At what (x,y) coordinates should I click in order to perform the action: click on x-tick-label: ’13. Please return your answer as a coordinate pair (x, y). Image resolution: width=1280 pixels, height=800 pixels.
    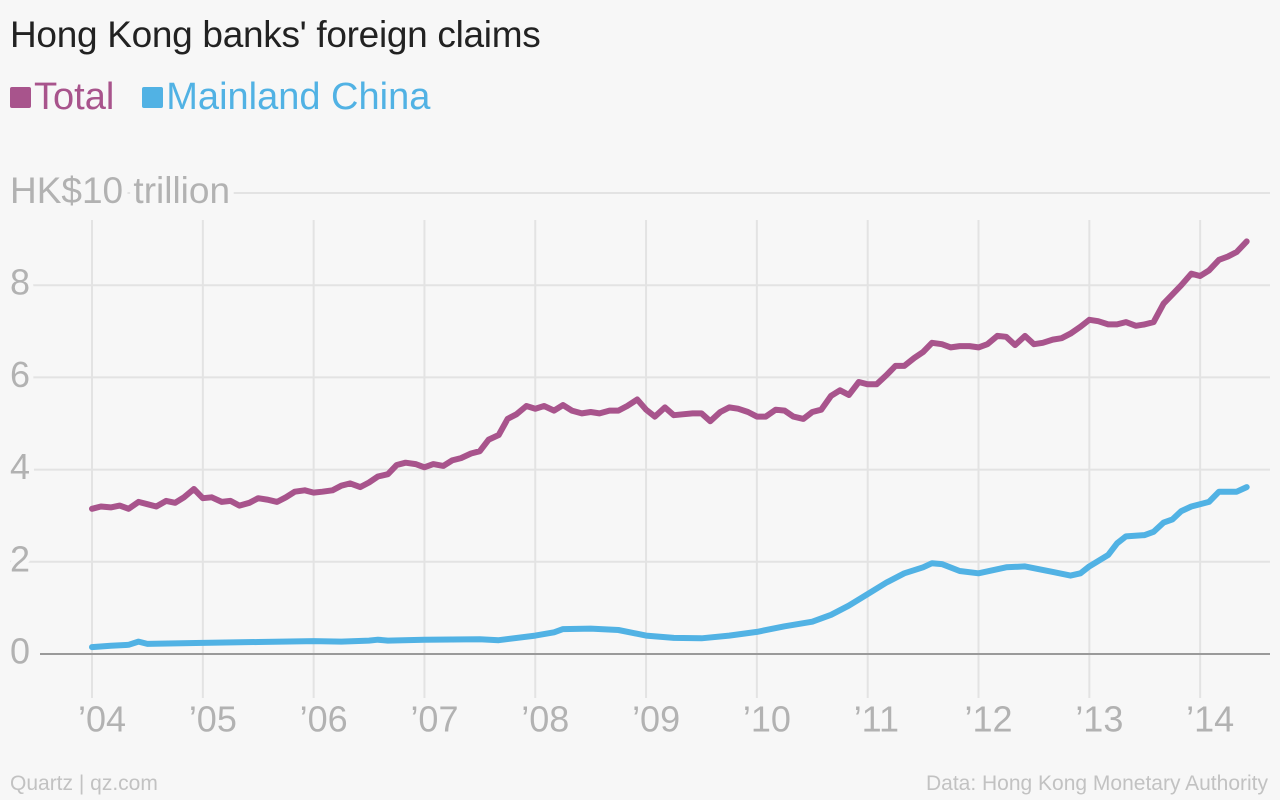
    Looking at the image, I should click on (1099, 719).